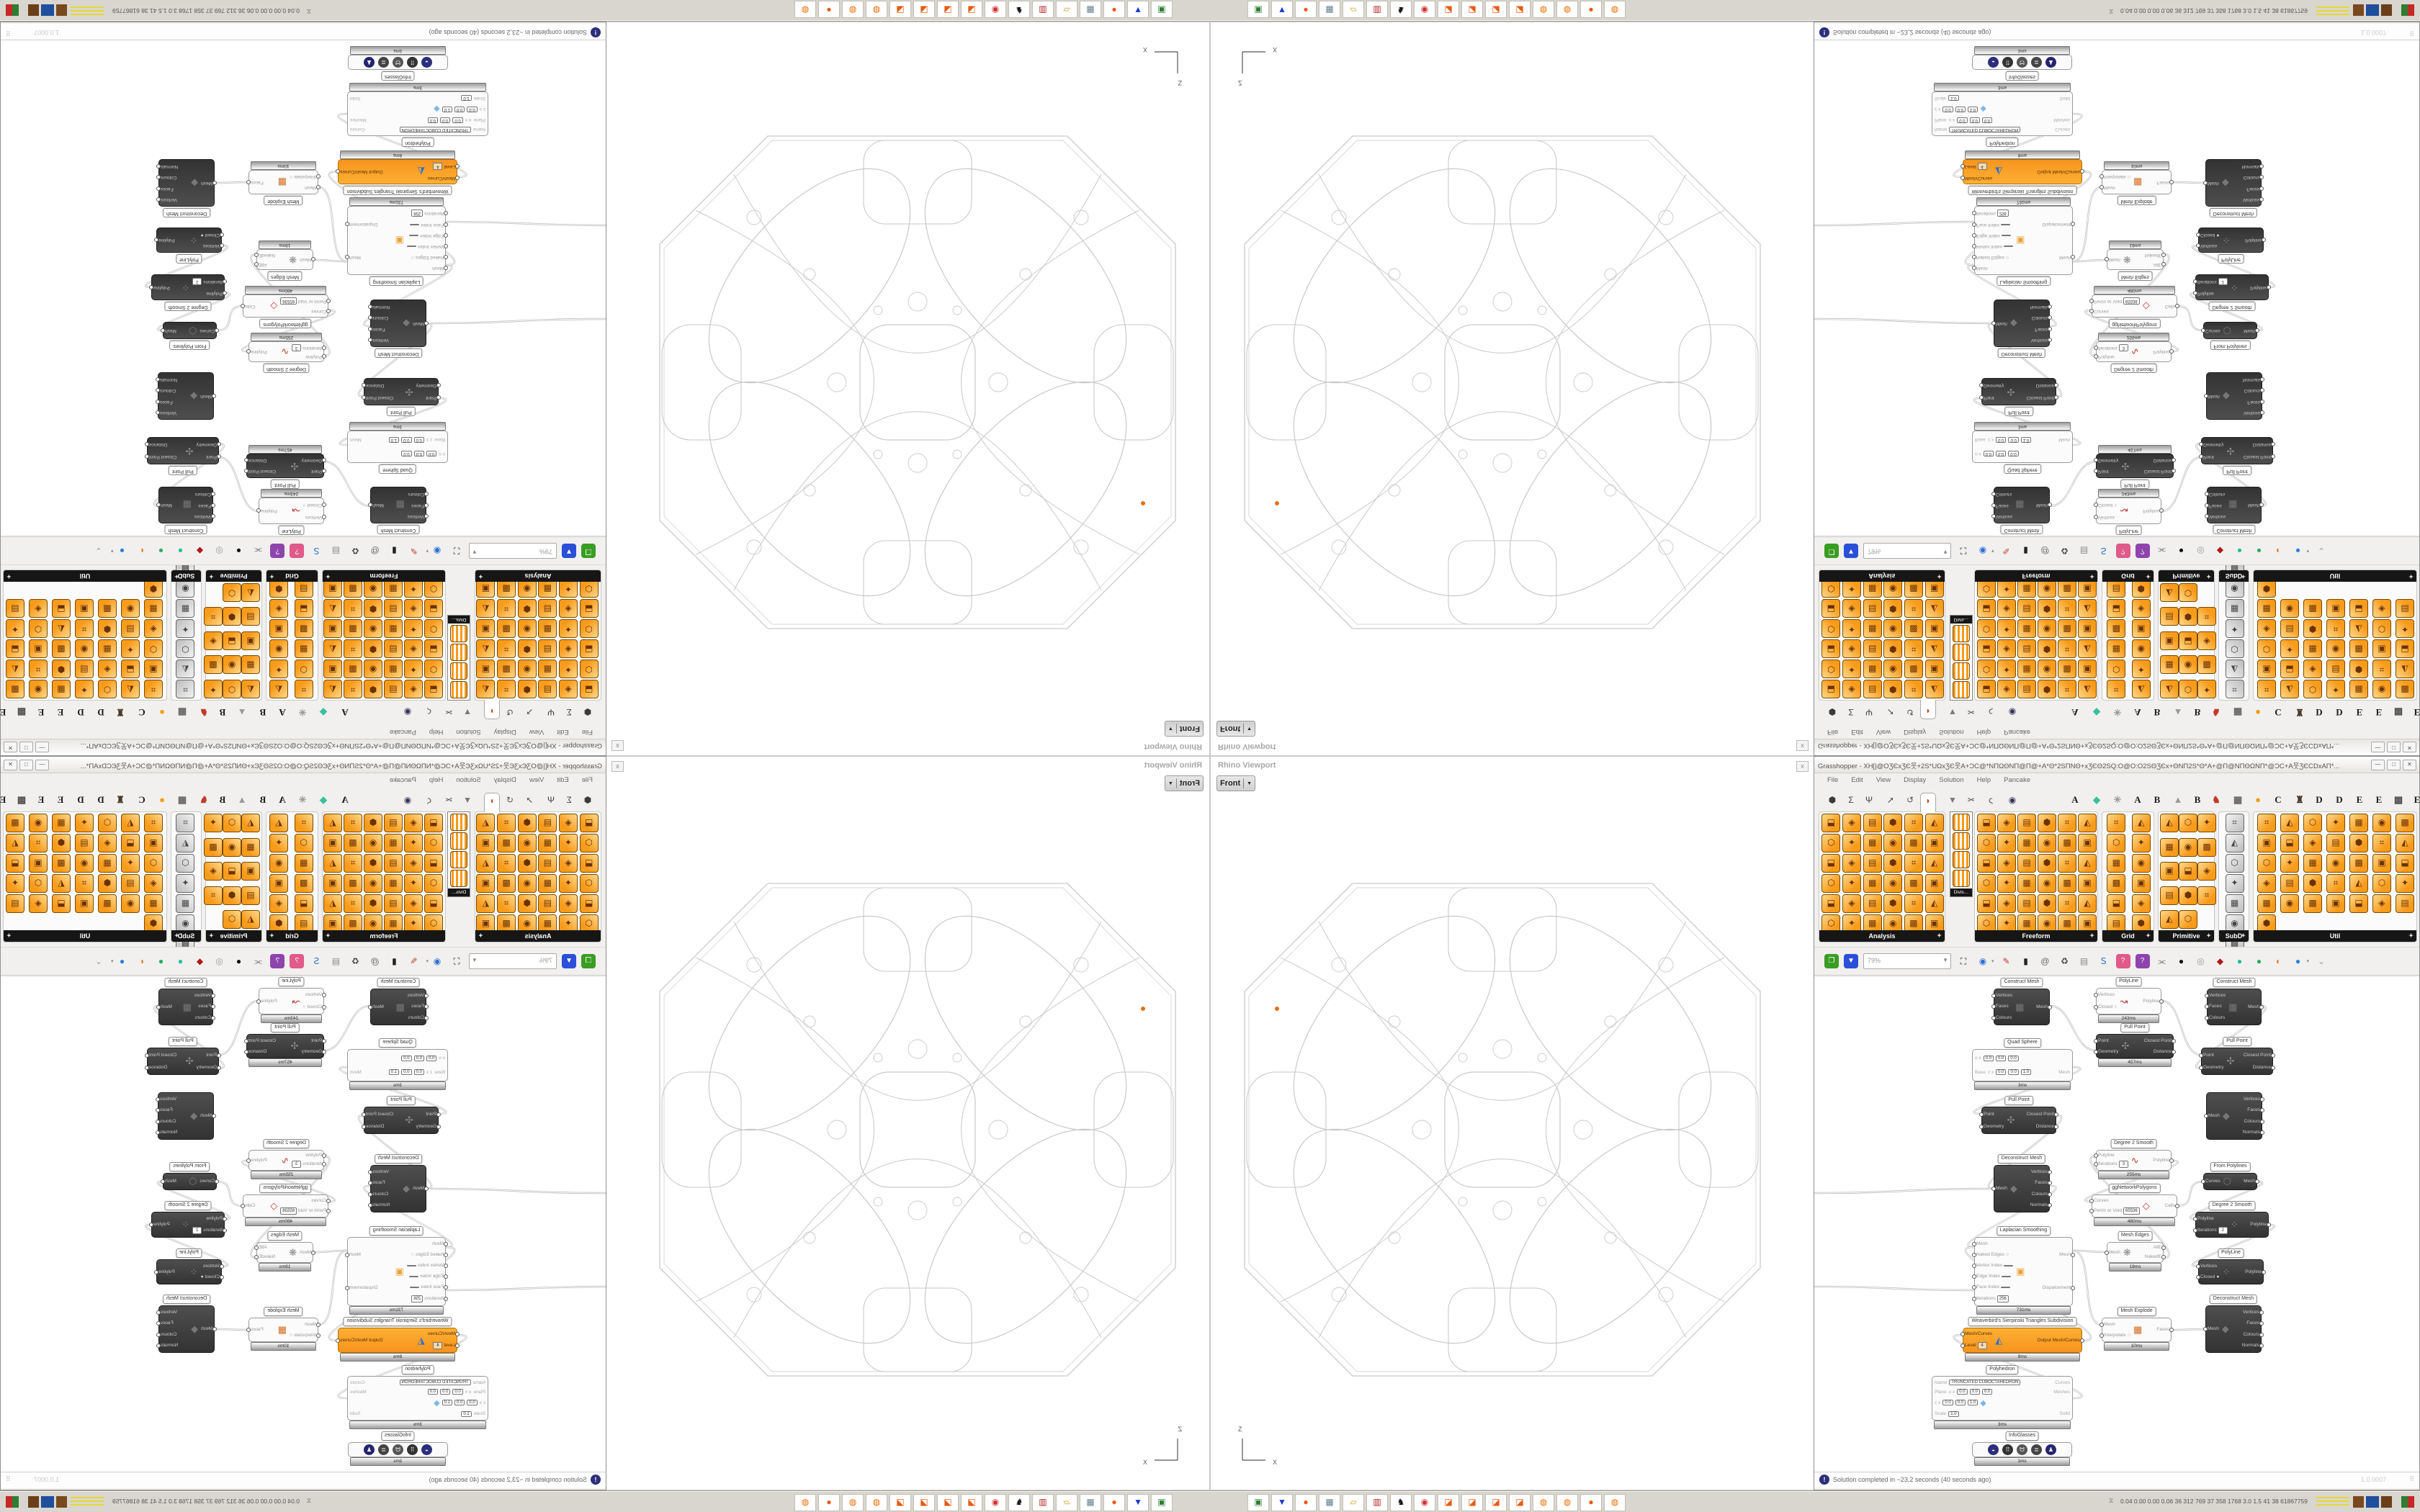  What do you see at coordinates (2398, 712) in the screenshot?
I see `plugin-tab-16: ▩` at bounding box center [2398, 712].